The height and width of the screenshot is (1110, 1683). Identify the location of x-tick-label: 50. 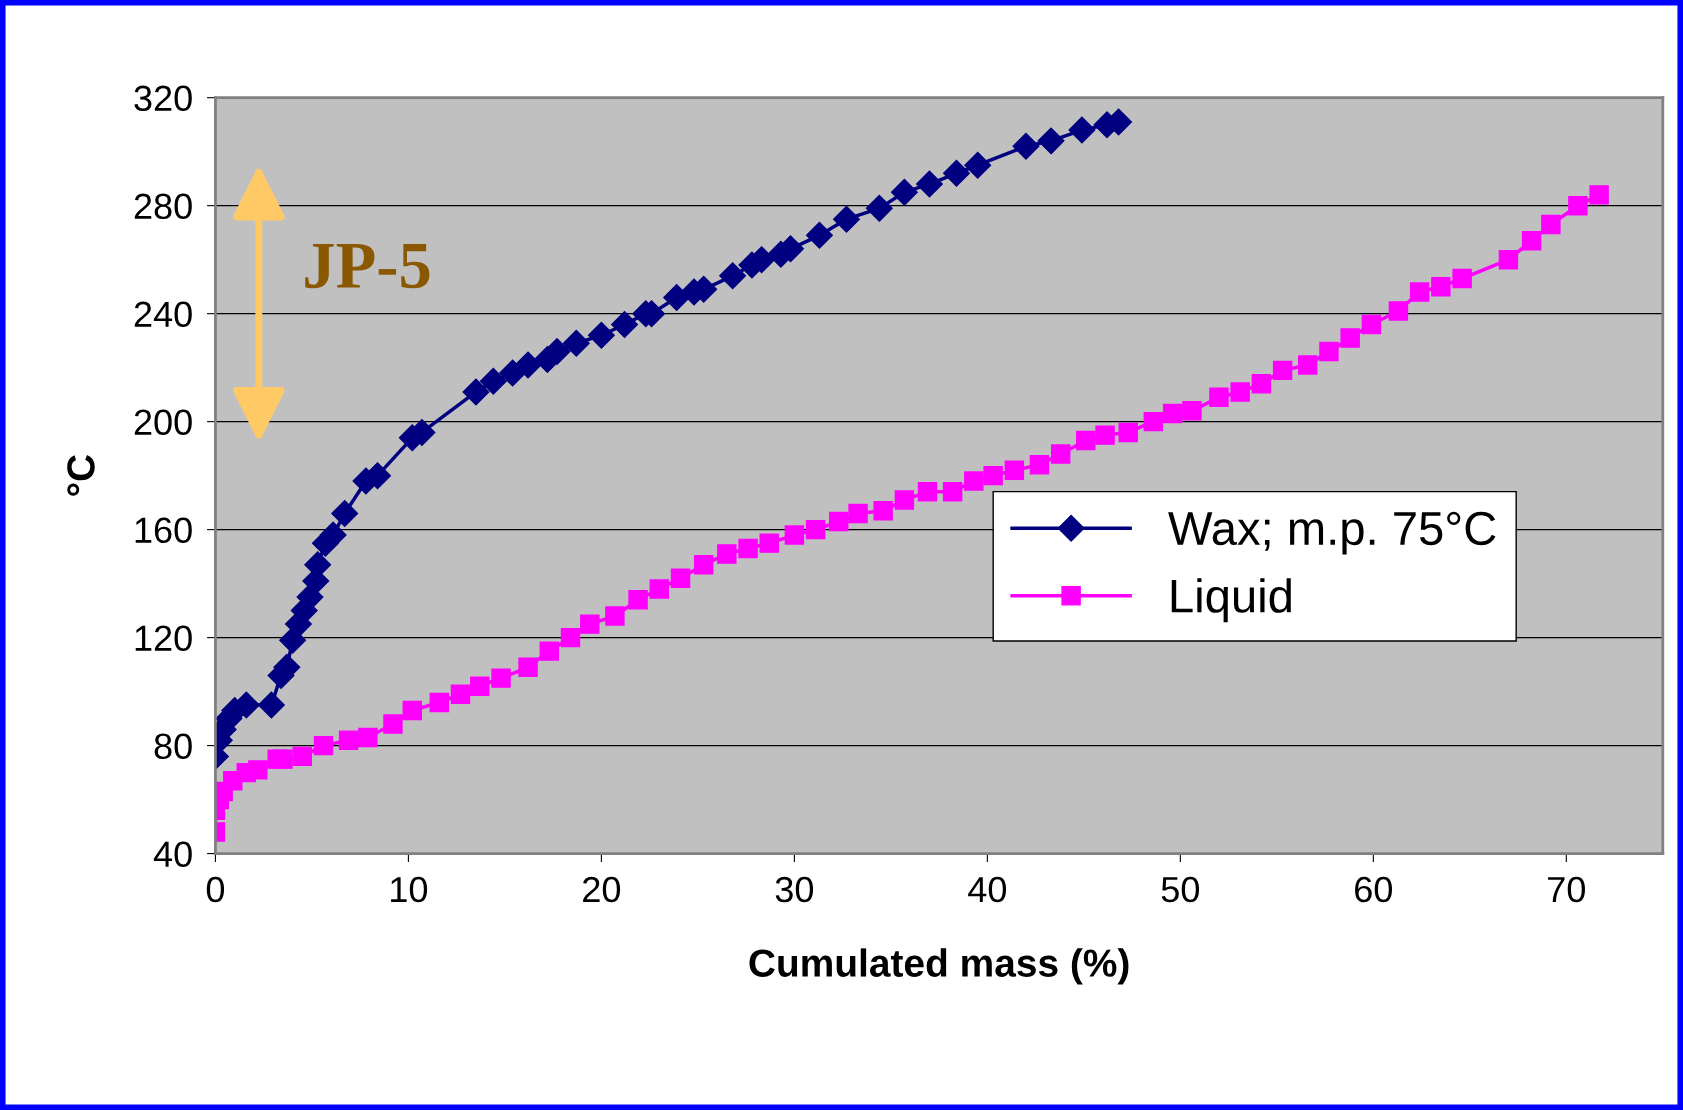
(1180, 889).